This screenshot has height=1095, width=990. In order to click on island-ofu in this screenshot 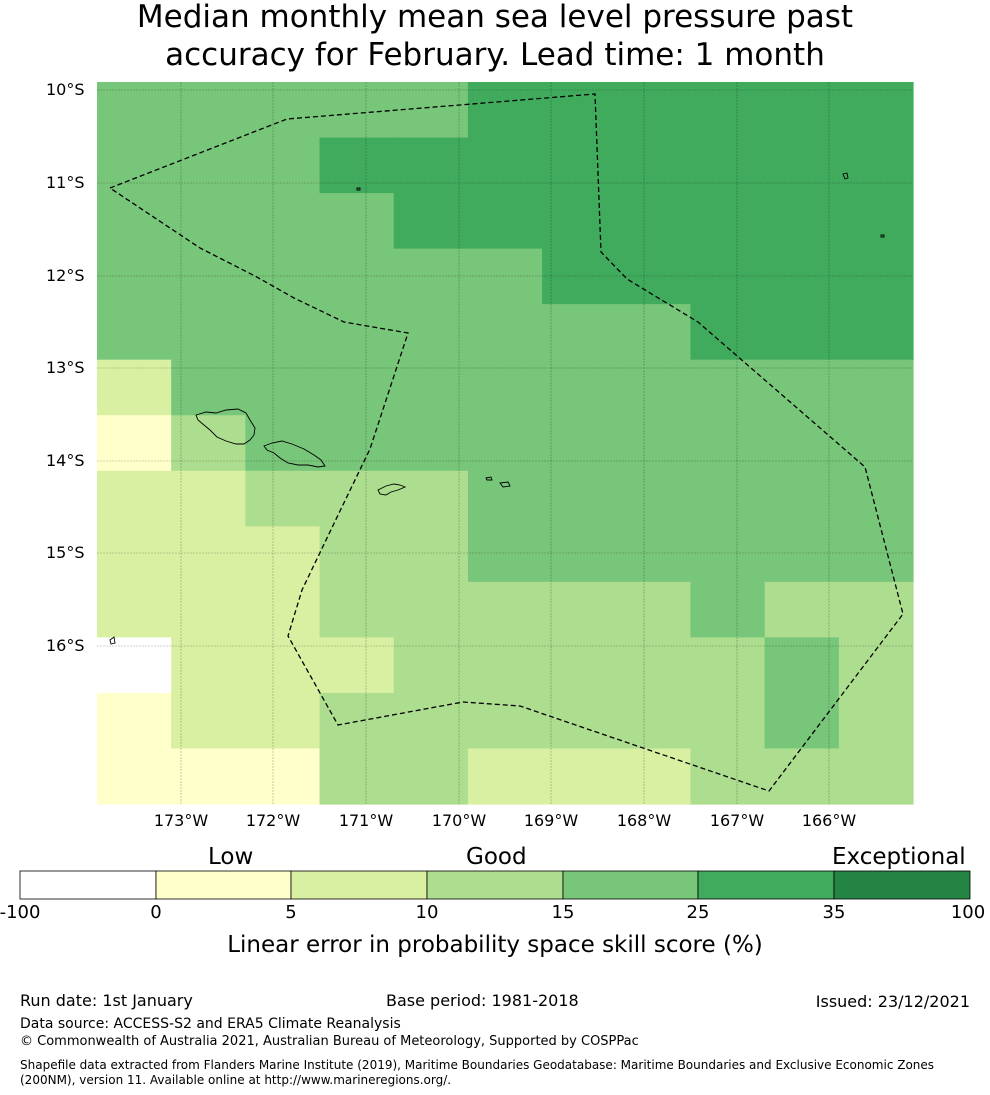, I will do `click(489, 478)`.